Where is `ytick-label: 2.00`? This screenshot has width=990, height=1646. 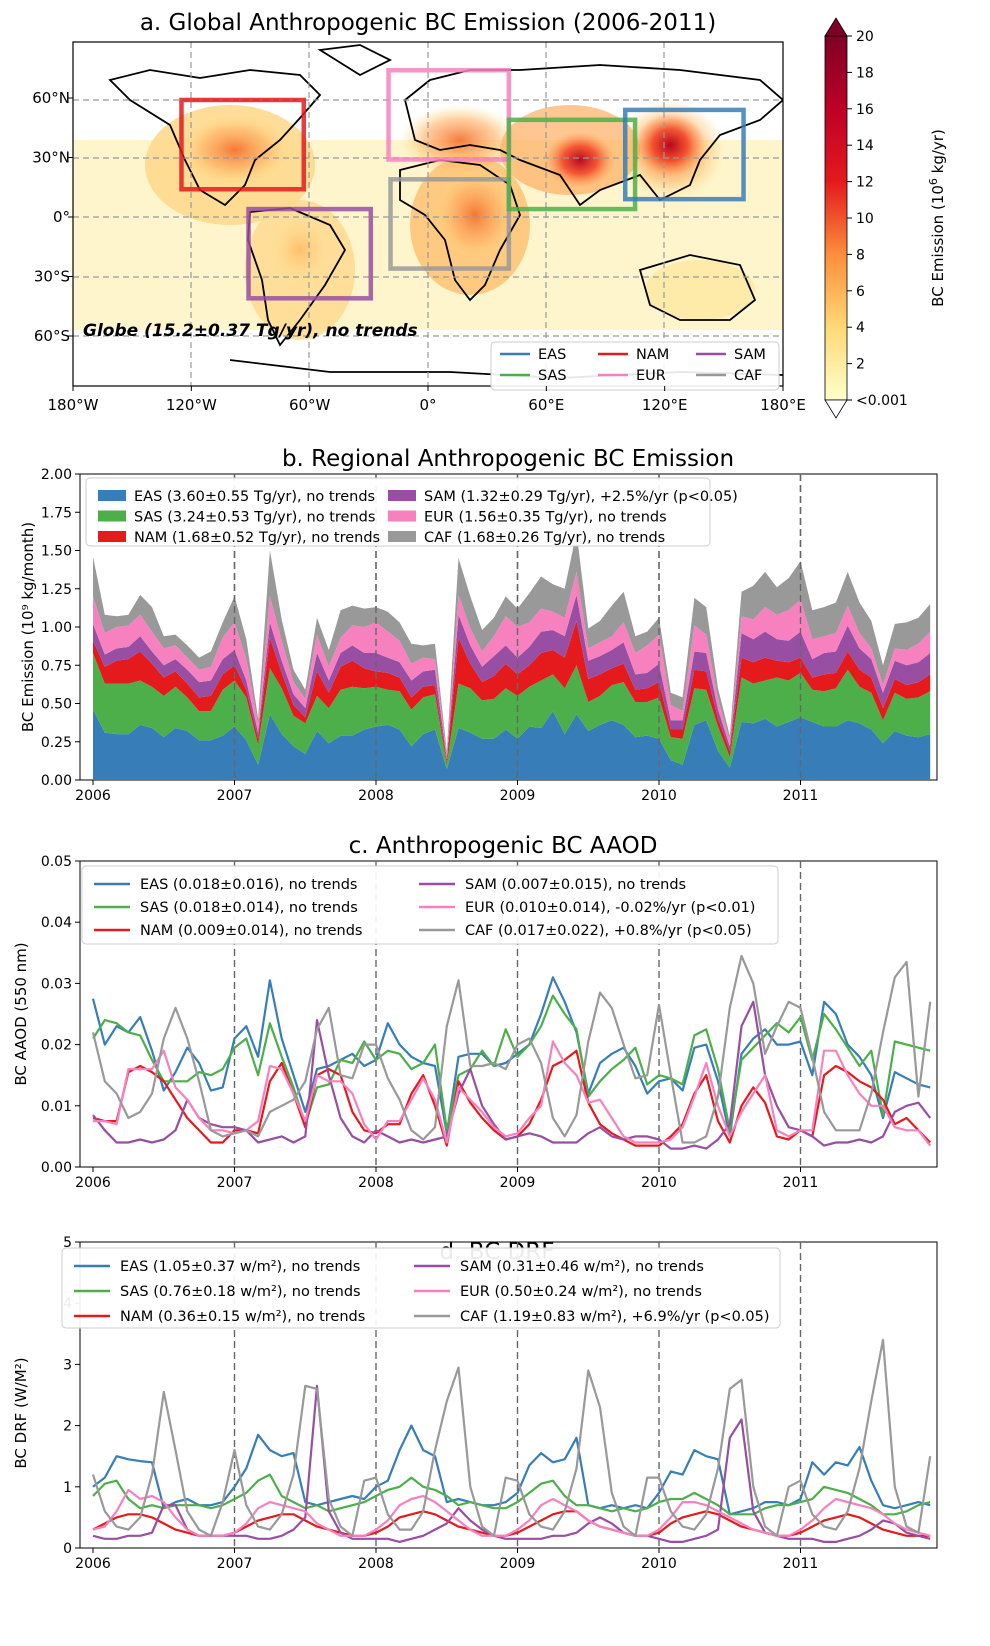
ytick-label: 2.00 is located at coordinates (56, 475).